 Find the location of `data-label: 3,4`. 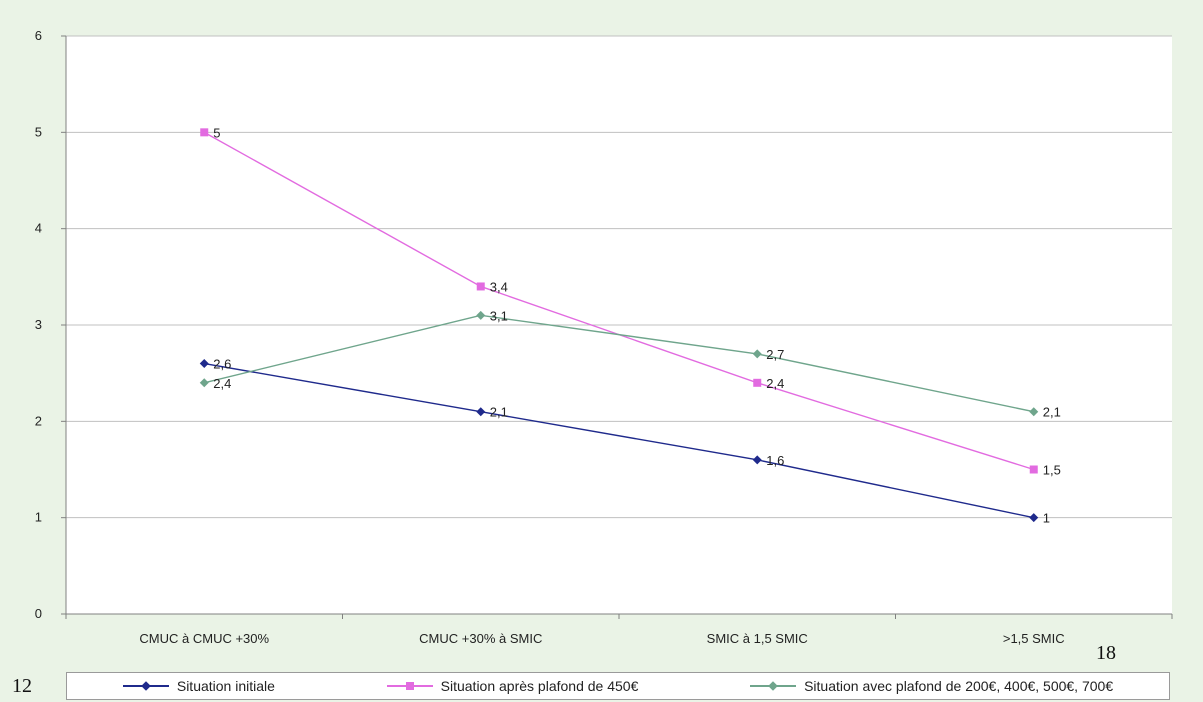

data-label: 3,4 is located at coordinates (499, 286).